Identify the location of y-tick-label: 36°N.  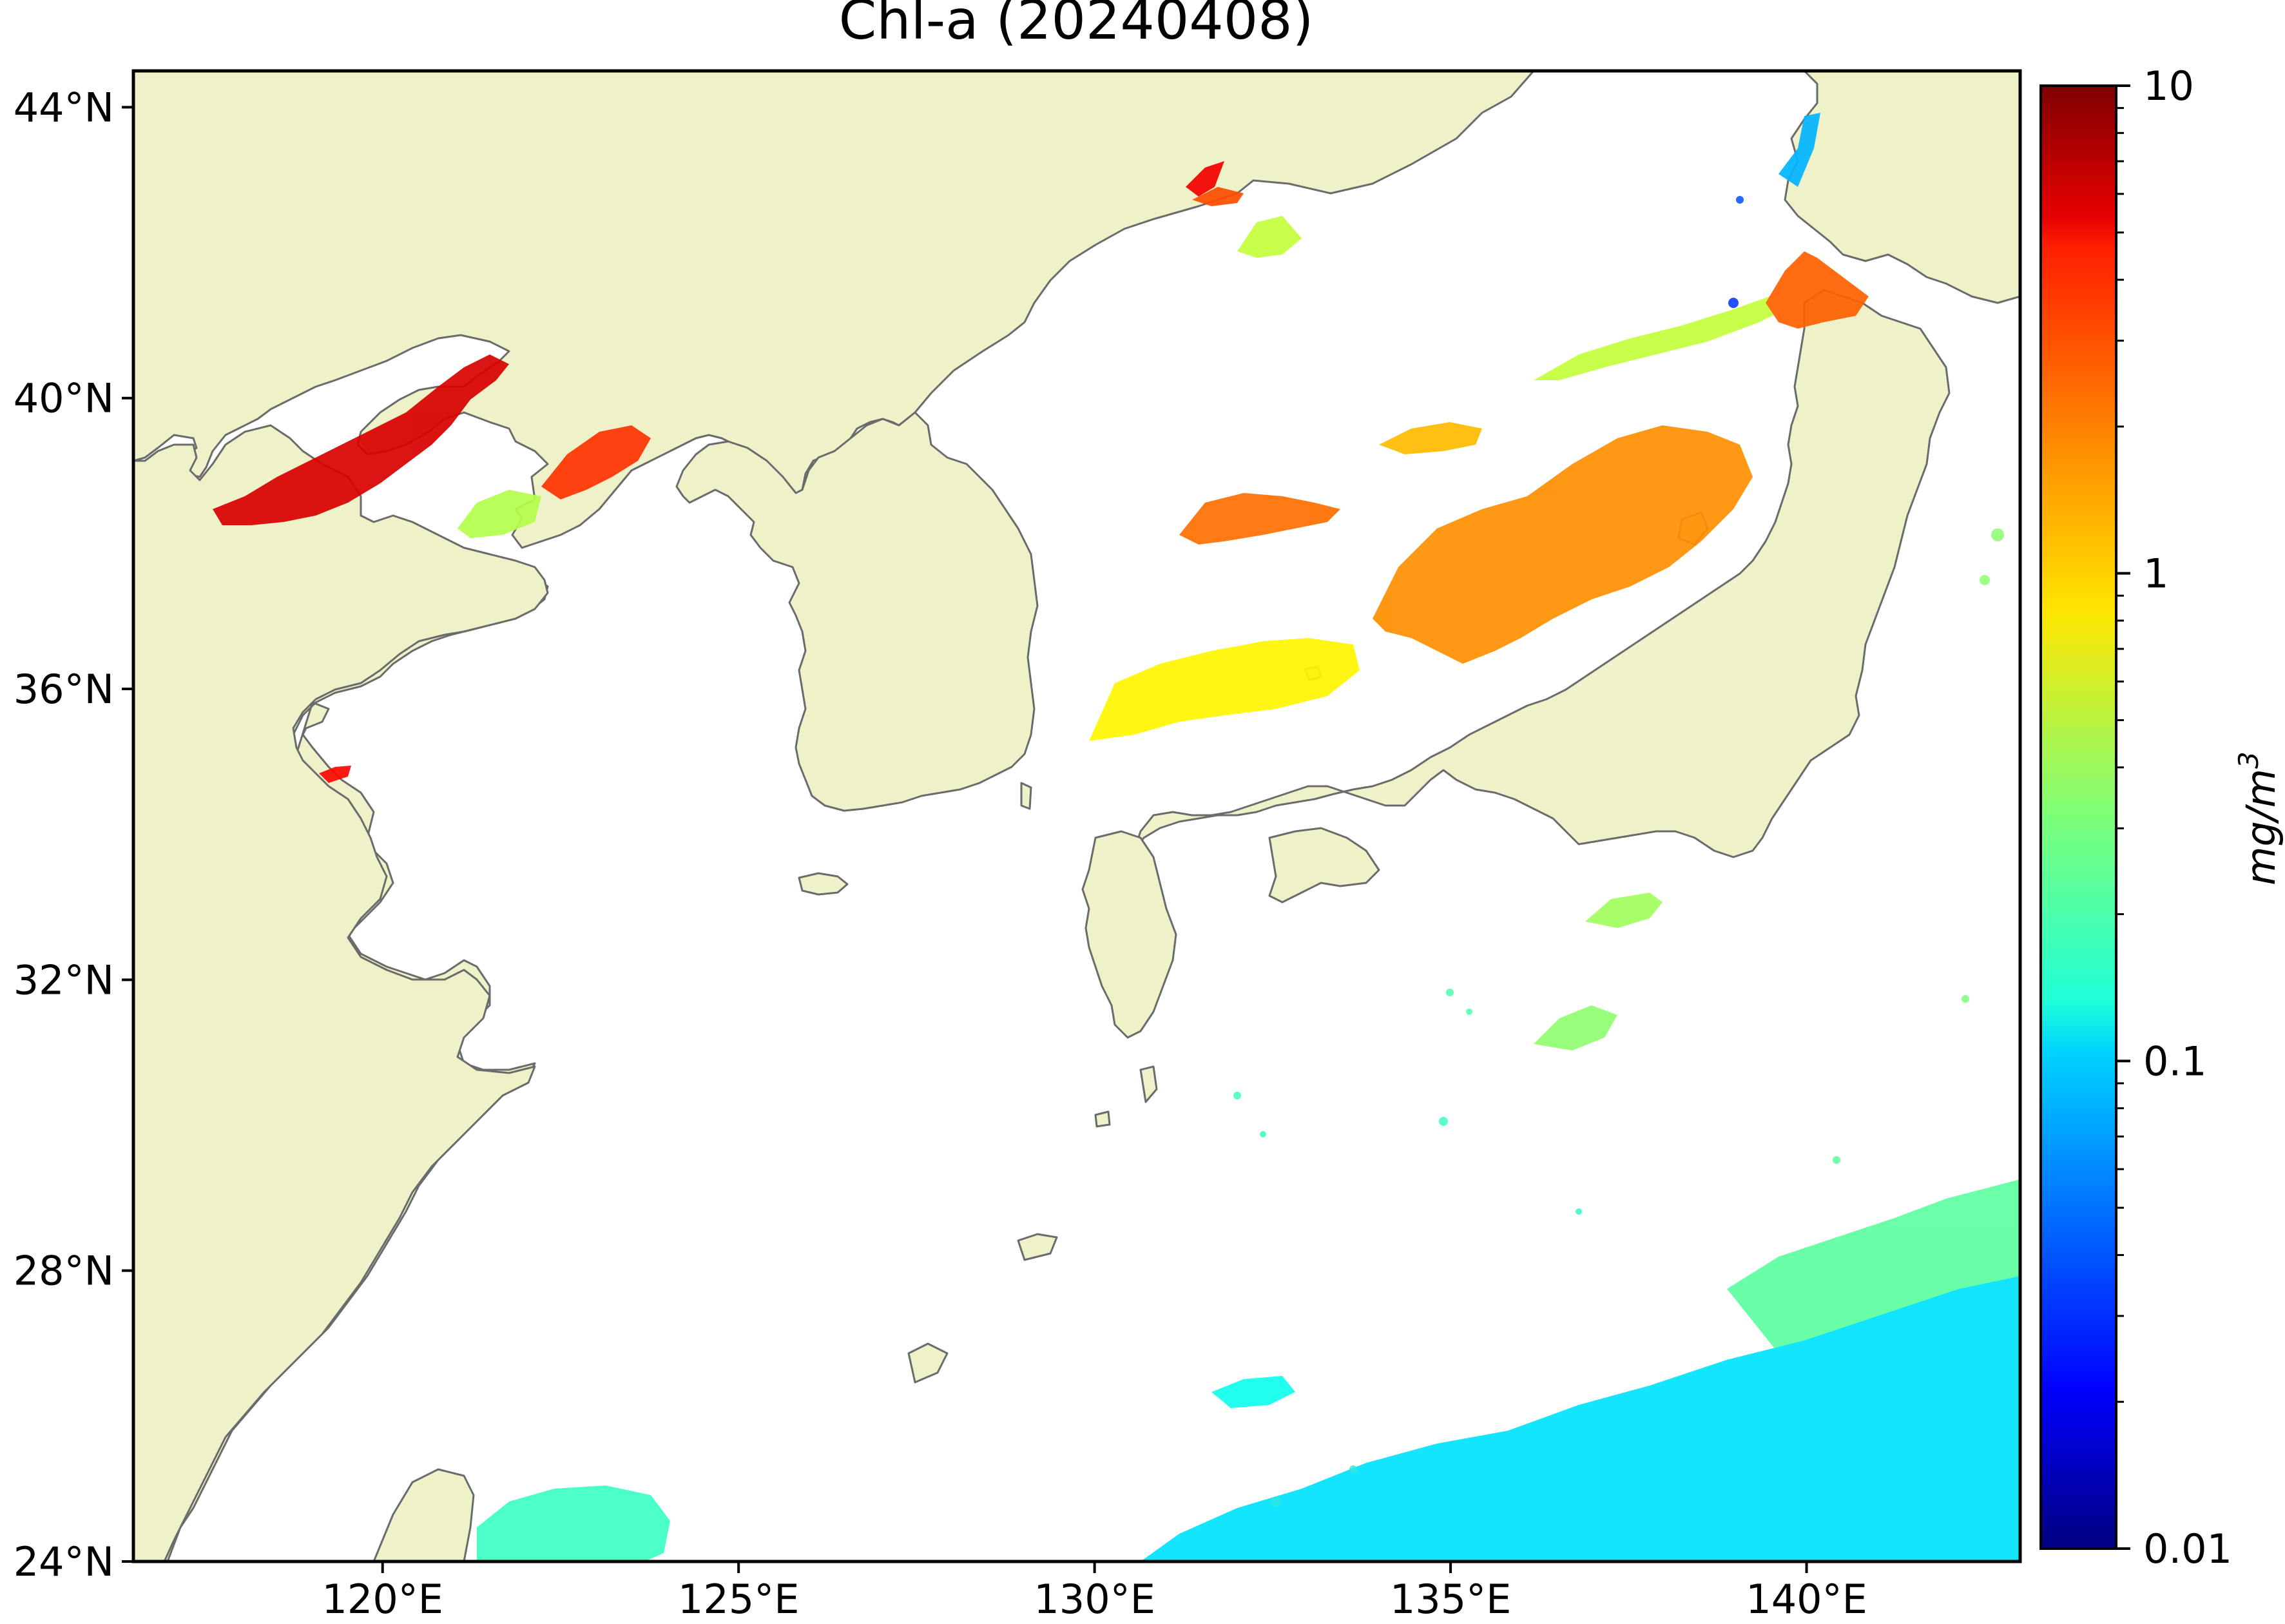
(64, 690).